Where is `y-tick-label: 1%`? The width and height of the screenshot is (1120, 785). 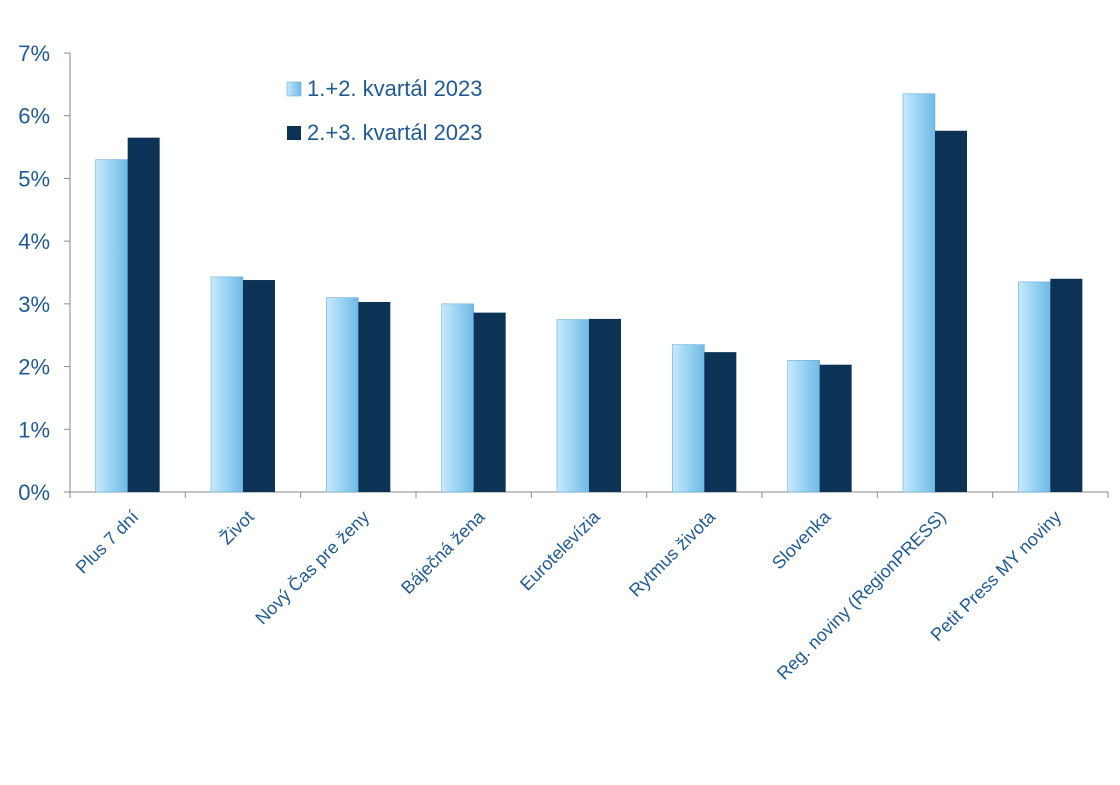
y-tick-label: 1% is located at coordinates (34, 429).